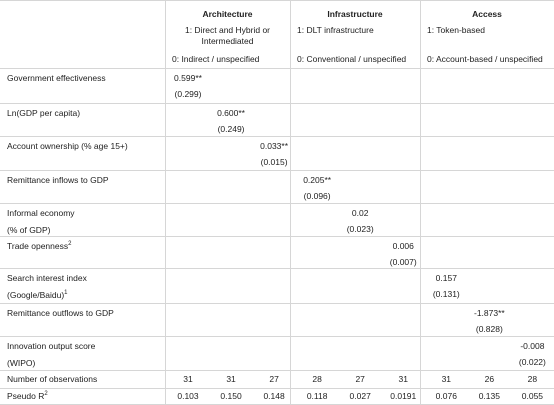 This screenshot has height=405, width=554. I want to click on row-label: (Google/Baidu)1, so click(37, 295).